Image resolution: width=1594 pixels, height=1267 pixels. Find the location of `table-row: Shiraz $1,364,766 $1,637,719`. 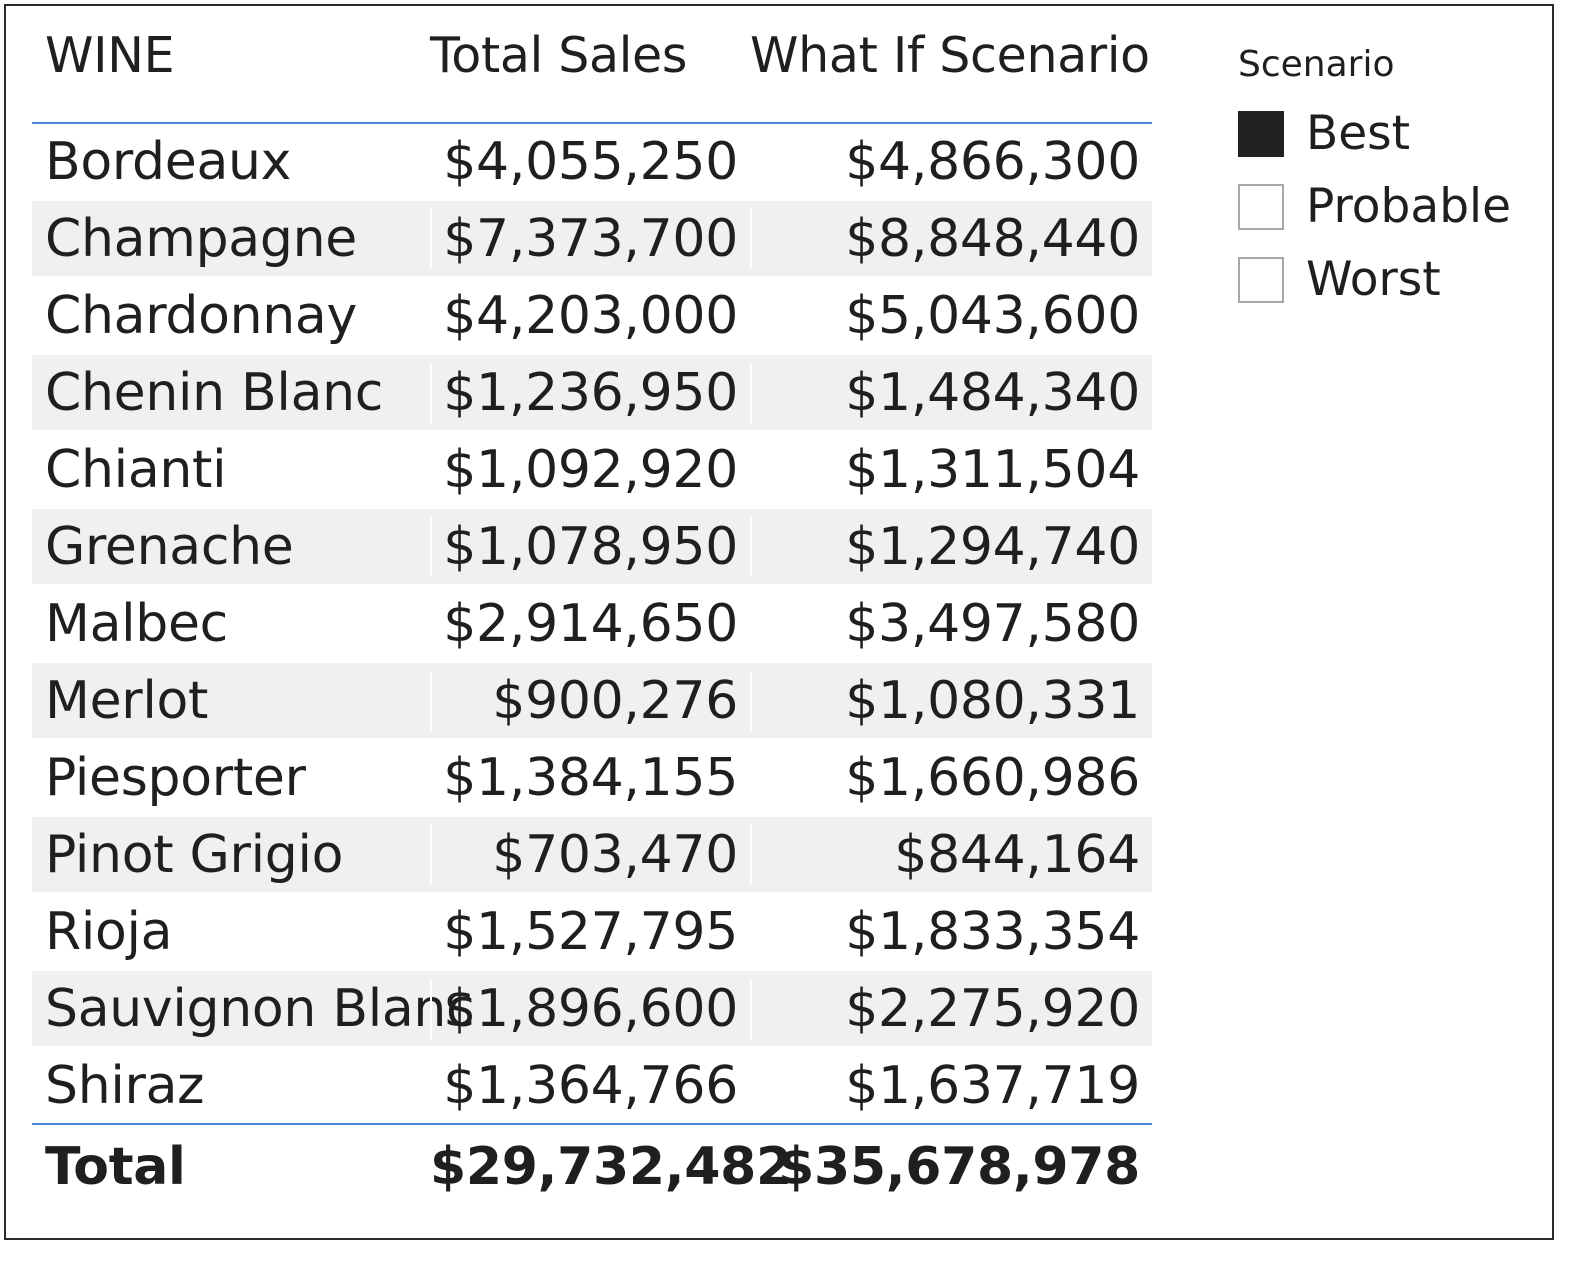

table-row: Shiraz $1,364,766 $1,637,719 is located at coordinates (592, 1086).